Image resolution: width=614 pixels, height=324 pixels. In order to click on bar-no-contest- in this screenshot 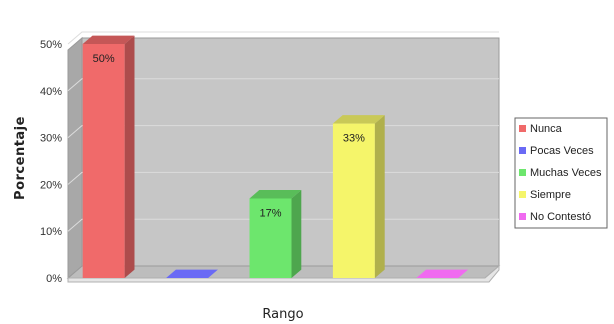, I will do `click(442, 273)`.